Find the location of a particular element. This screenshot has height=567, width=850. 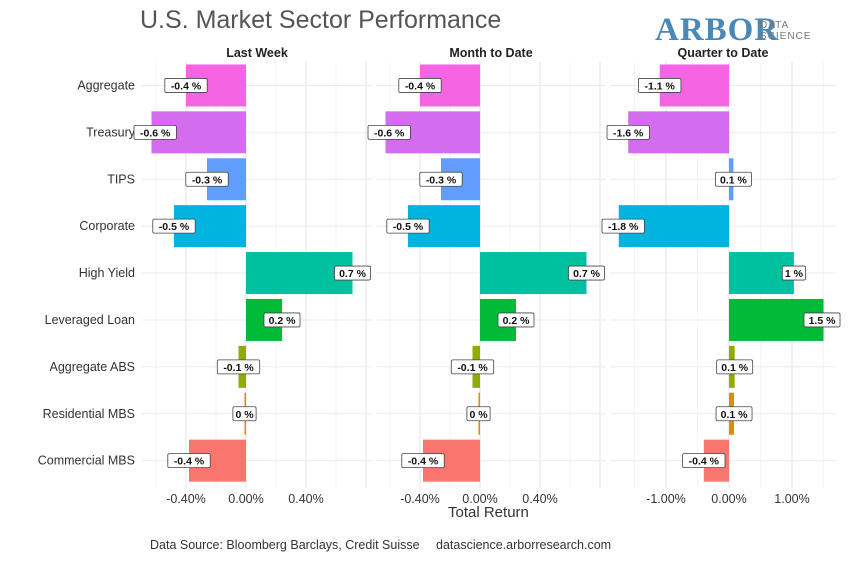

data-label-last-week-aggregate: -0.4 % is located at coordinates (186, 86).